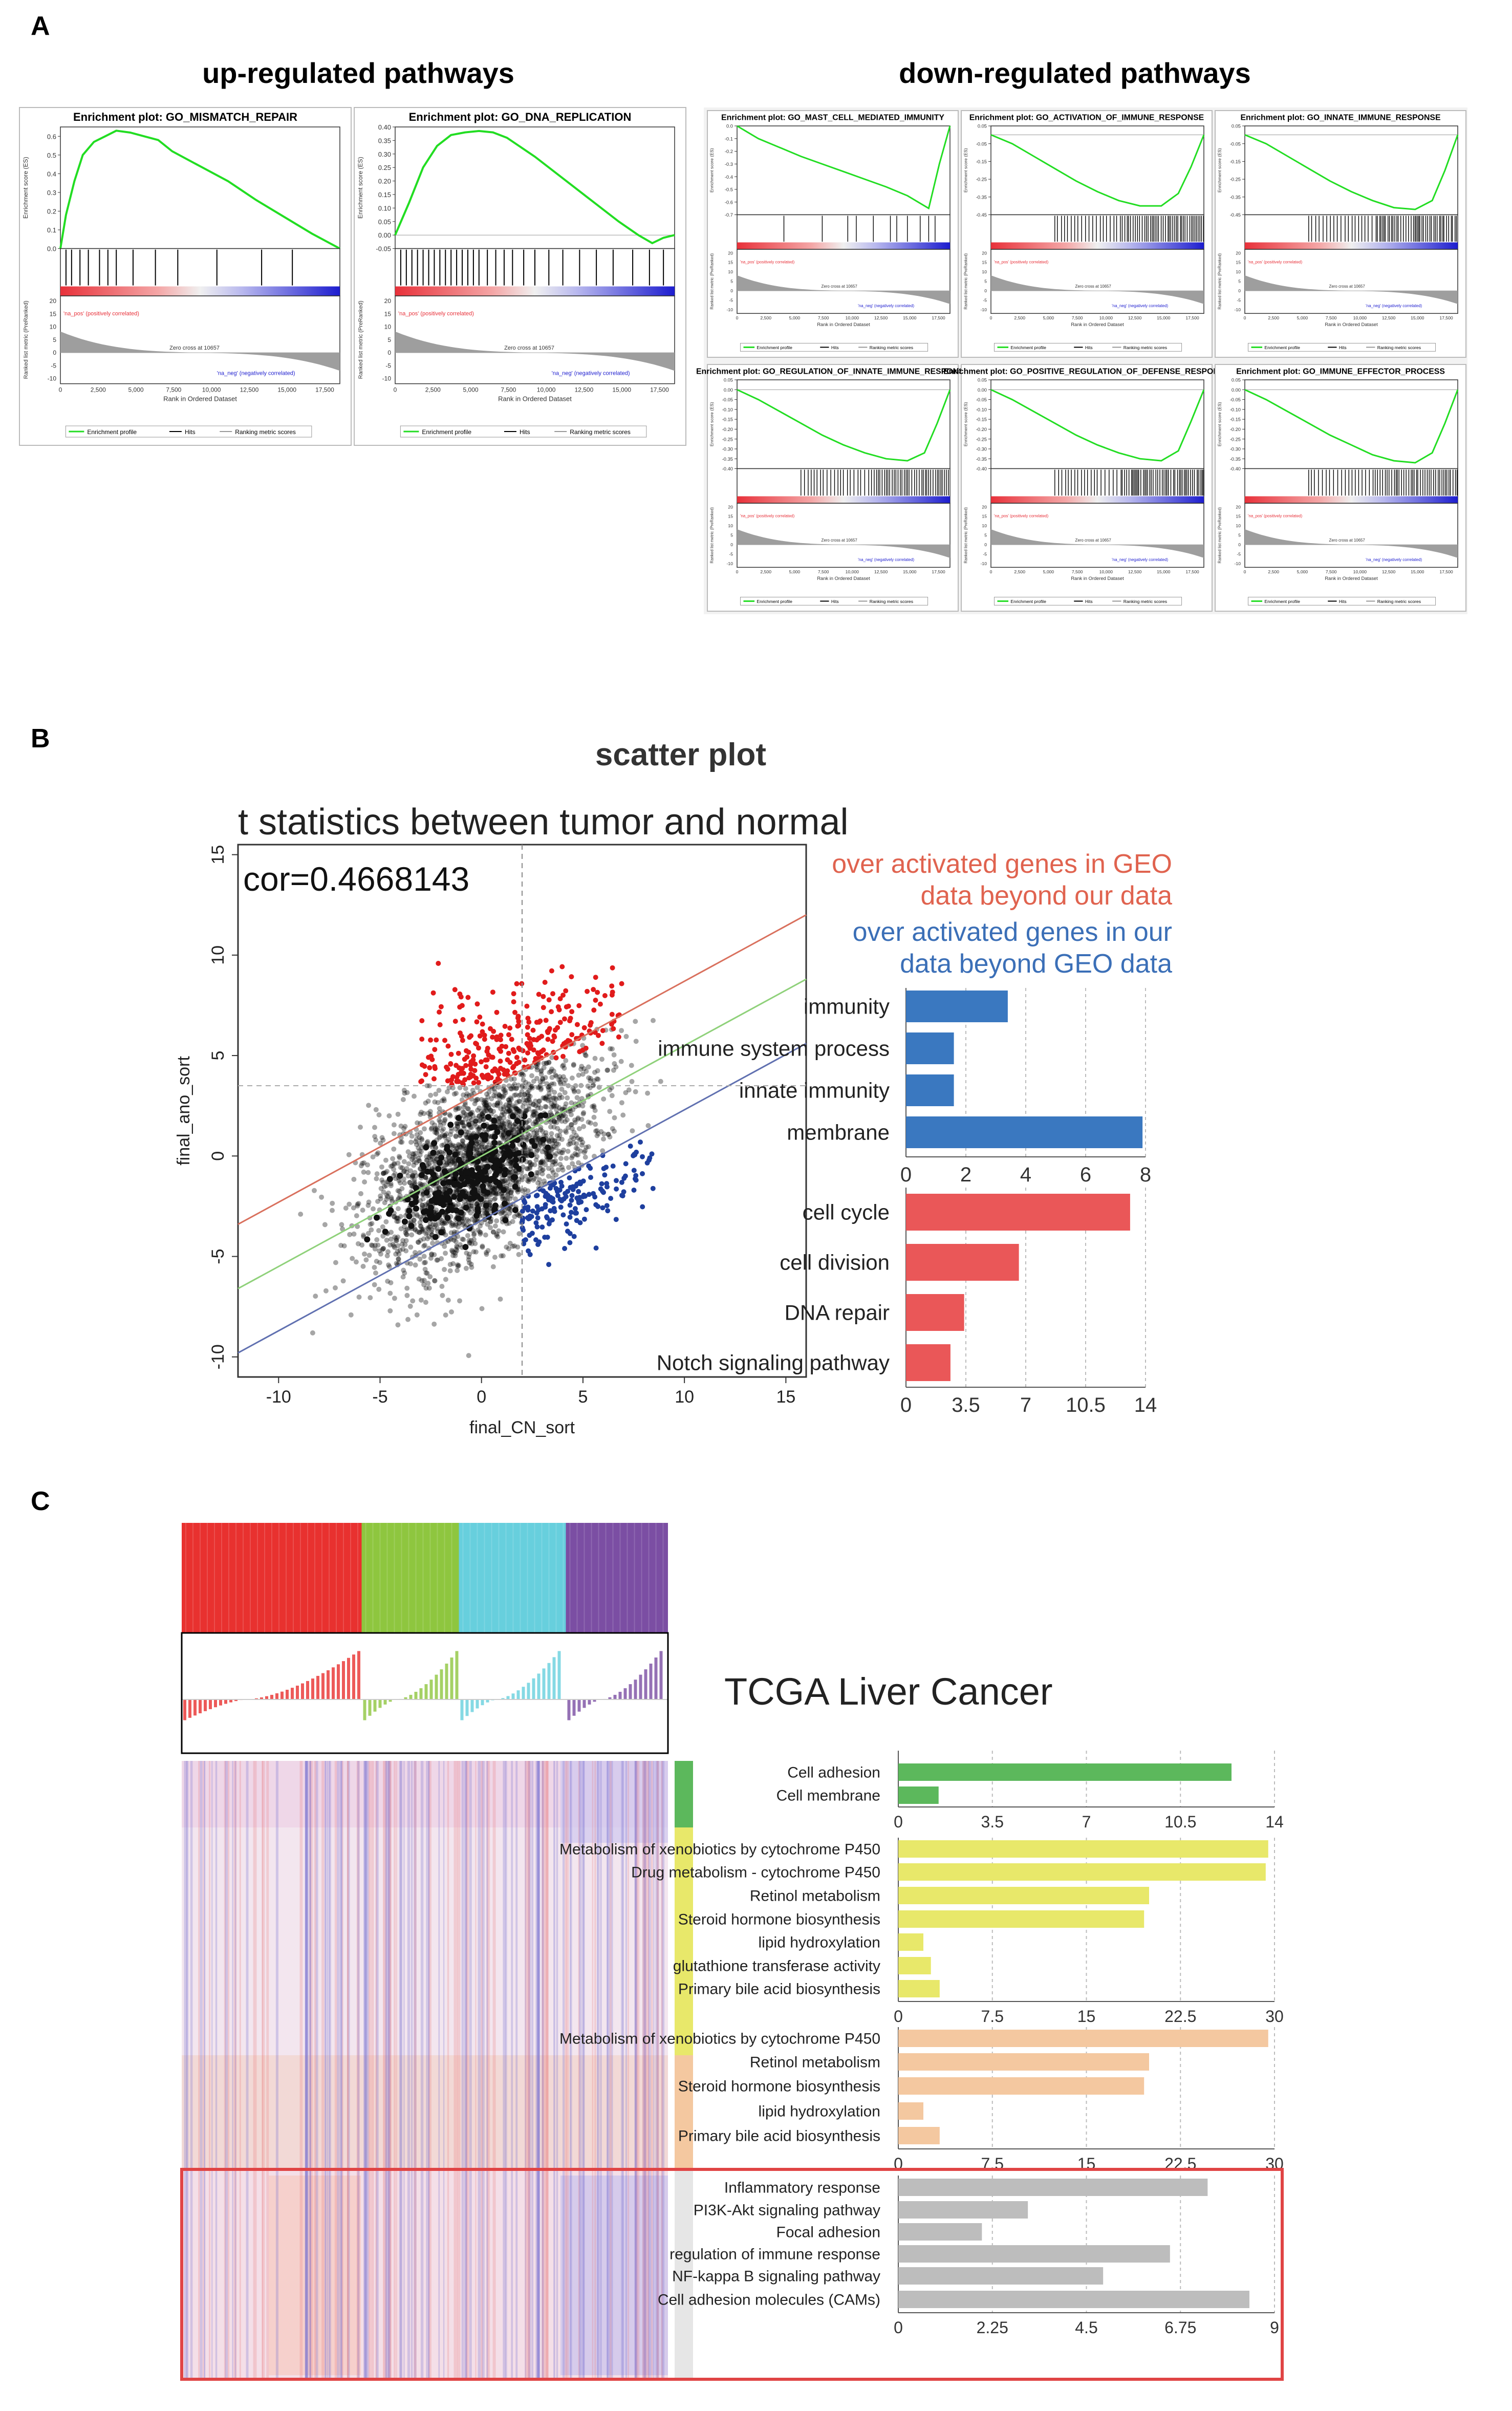 The width and height of the screenshot is (1512, 2411). What do you see at coordinates (852, 317) in the screenshot?
I see `x-tick-label: 10,000` at bounding box center [852, 317].